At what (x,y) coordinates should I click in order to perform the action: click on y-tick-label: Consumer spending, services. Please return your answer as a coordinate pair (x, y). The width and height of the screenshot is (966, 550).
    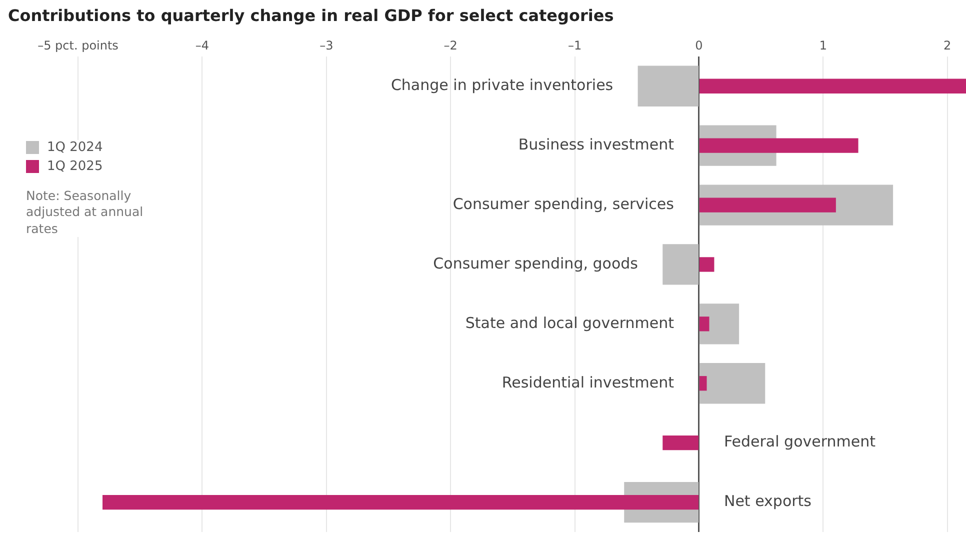
    Looking at the image, I should click on (563, 203).